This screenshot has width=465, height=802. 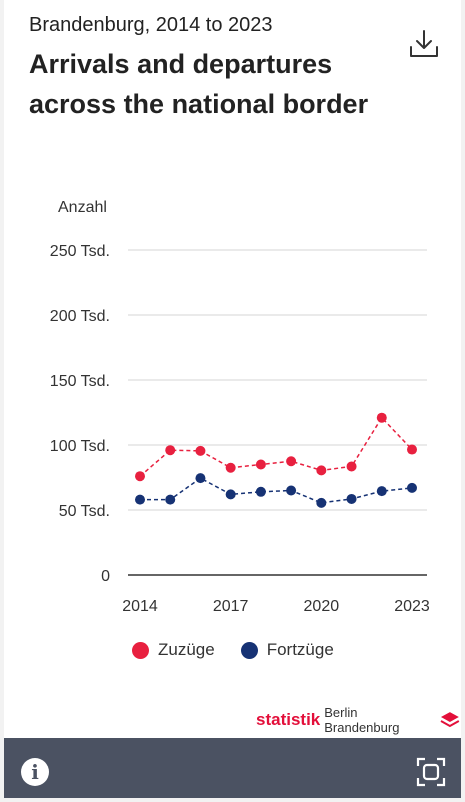 I want to click on legend-item-zuzuege: Zuzüge, so click(x=173, y=650).